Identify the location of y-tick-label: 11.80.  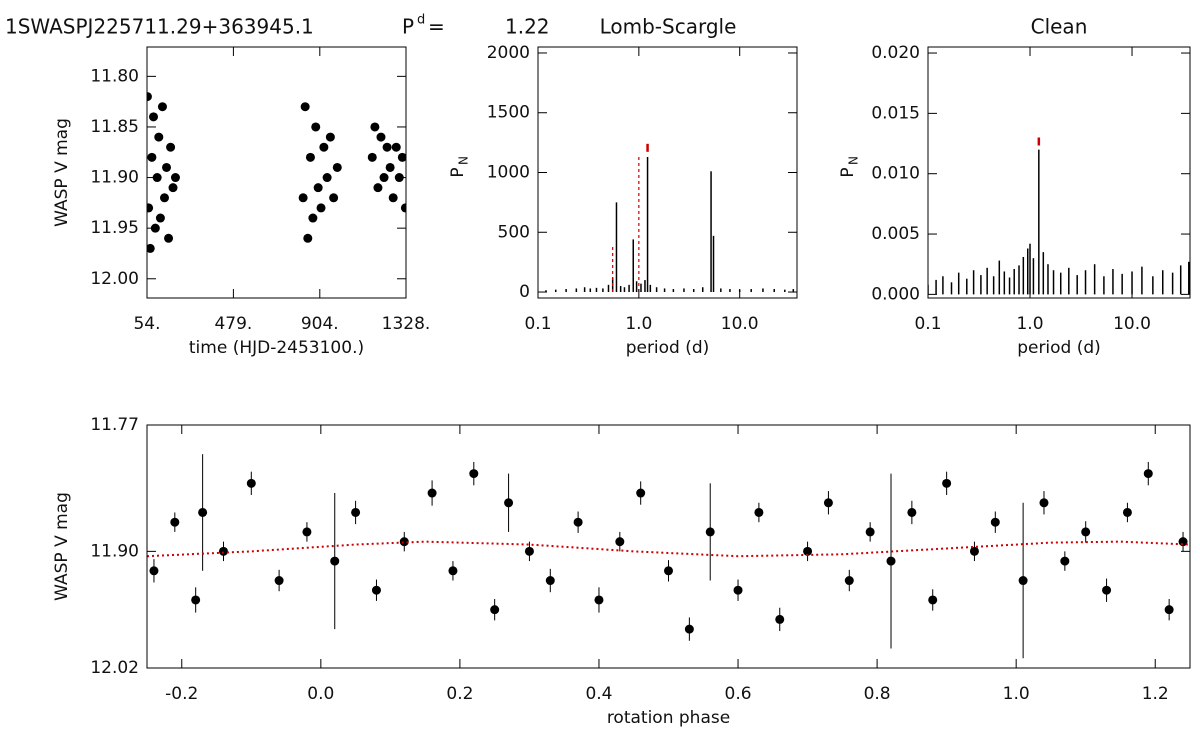
(114, 76).